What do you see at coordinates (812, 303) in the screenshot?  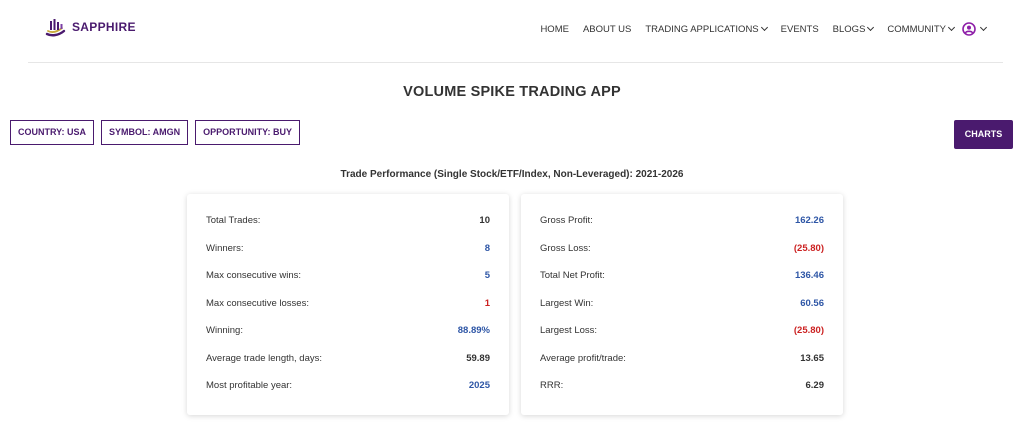 I see `stat-value: 60.56` at bounding box center [812, 303].